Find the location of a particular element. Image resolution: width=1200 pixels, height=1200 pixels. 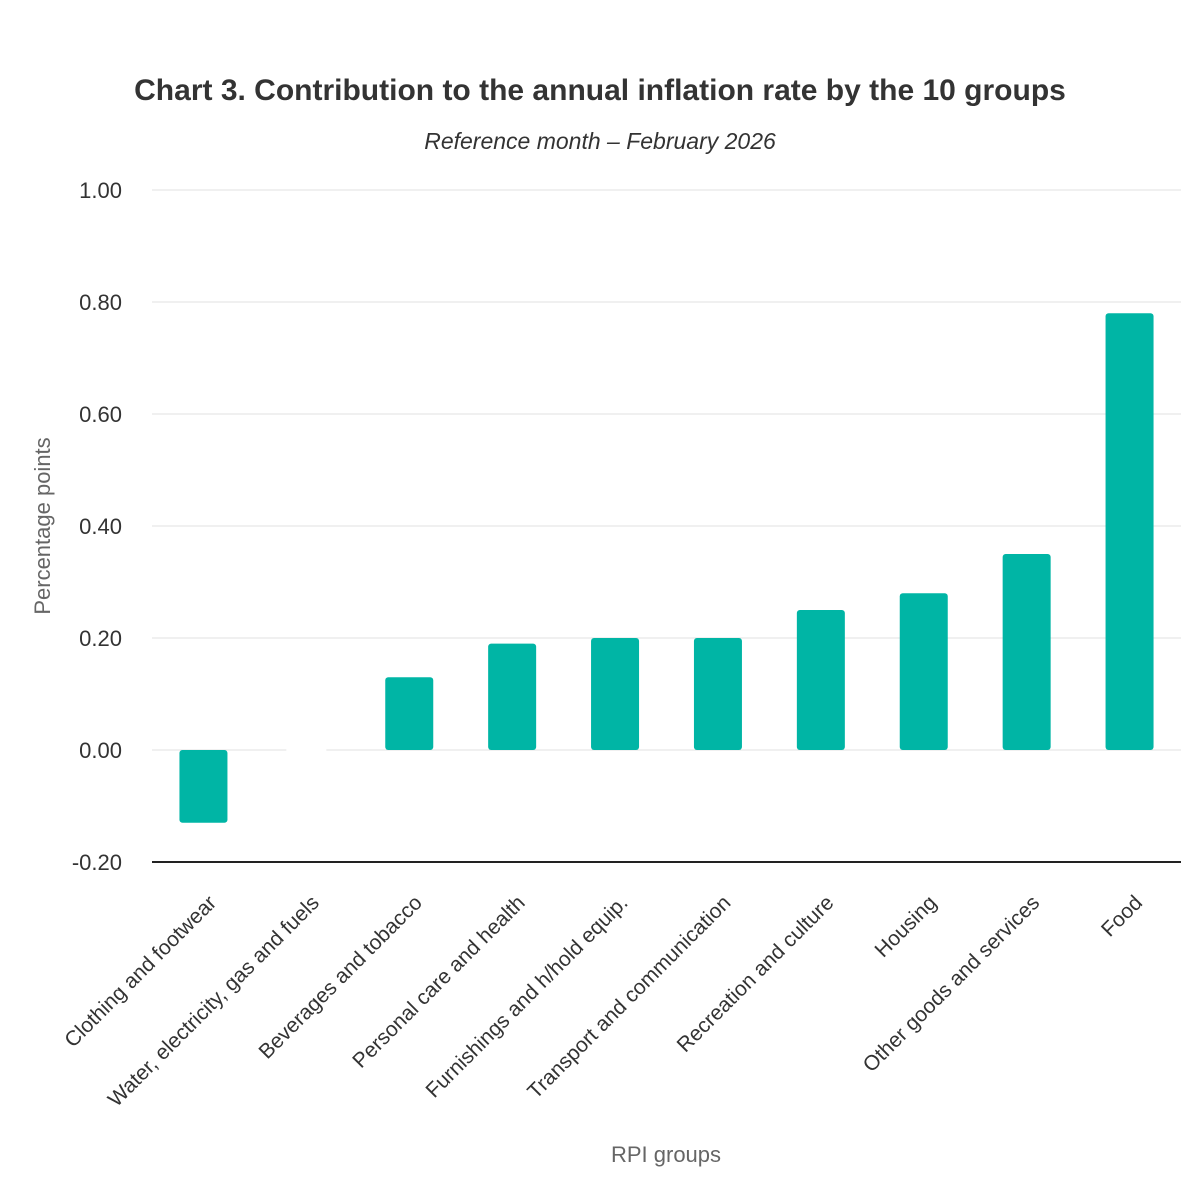

chart-subtitle: Reference month – February 2026 is located at coordinates (600, 141).